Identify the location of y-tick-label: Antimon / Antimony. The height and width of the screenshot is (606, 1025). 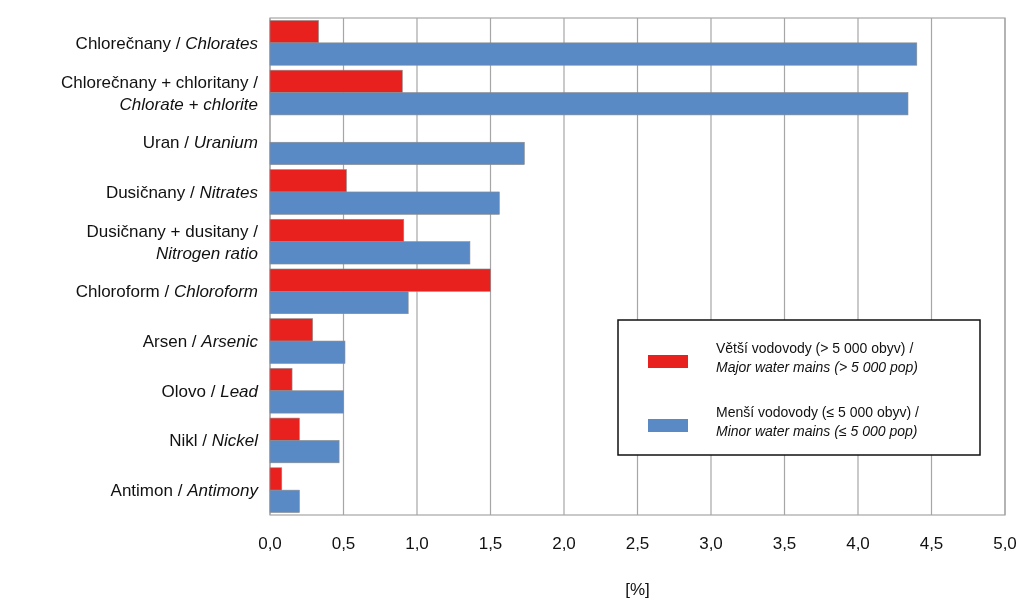
(185, 491).